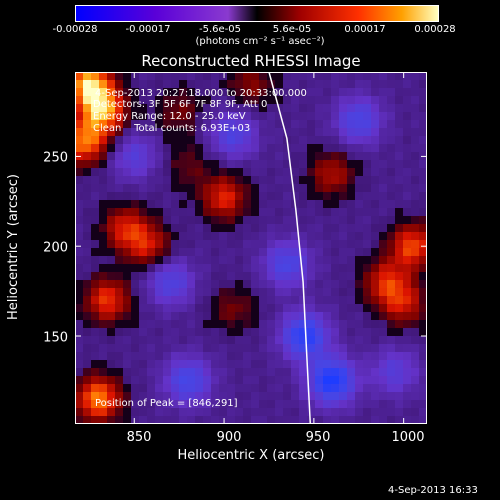 The height and width of the screenshot is (500, 500). Describe the element at coordinates (169, 116) in the screenshot. I see `annotation-energy-range: Energy Range: 12.0 - 25.0 keV` at that location.